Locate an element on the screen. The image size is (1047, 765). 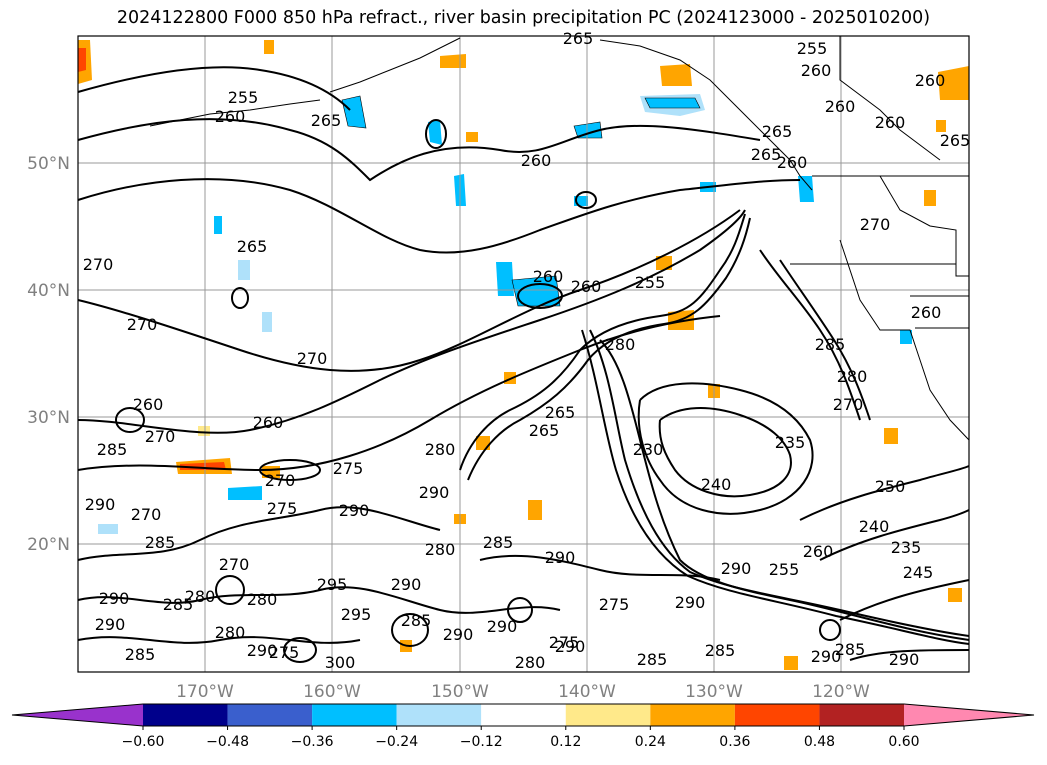
lon-label: 140°W is located at coordinates (587, 692).